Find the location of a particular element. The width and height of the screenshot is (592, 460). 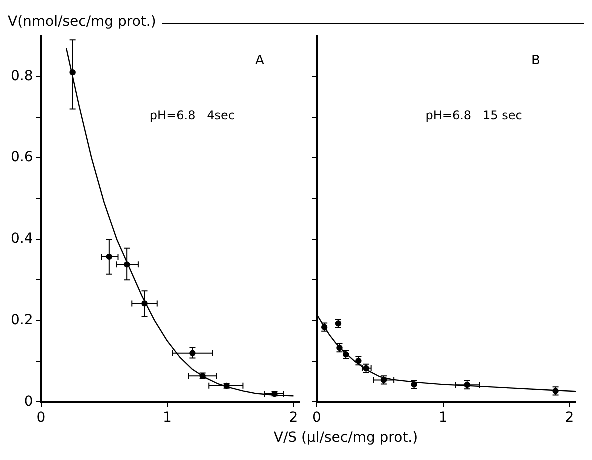

y-tick-label: 0.8 is located at coordinates (22, 76).